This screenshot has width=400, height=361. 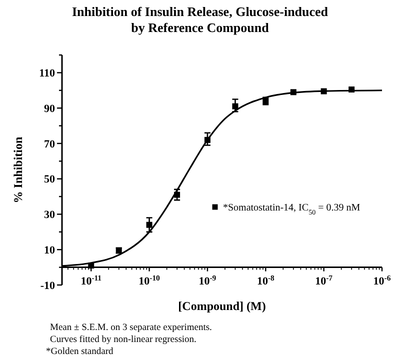 I want to click on x-tick-label: 10$^{-10}$, so click(x=149, y=280).